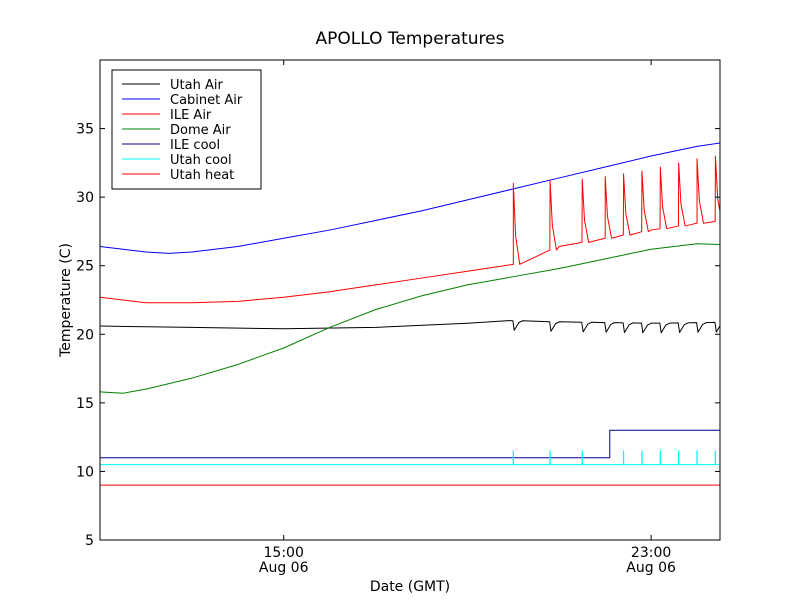  Describe the element at coordinates (85, 335) in the screenshot. I see `y-tick-label: 20` at that location.